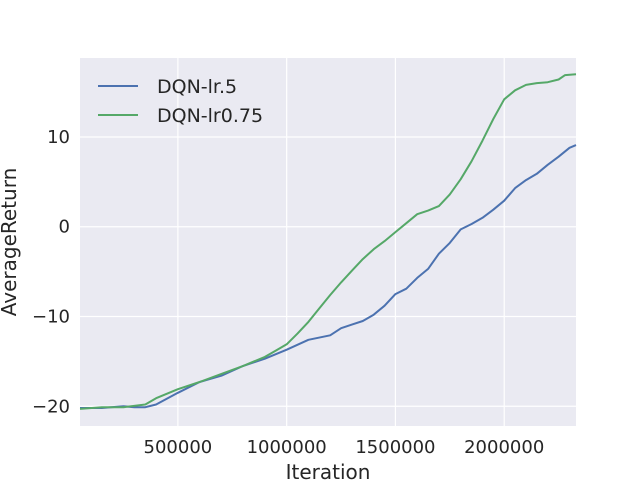 The height and width of the screenshot is (480, 640). Describe the element at coordinates (287, 447) in the screenshot. I see `x-tick-label: 1000000` at that location.